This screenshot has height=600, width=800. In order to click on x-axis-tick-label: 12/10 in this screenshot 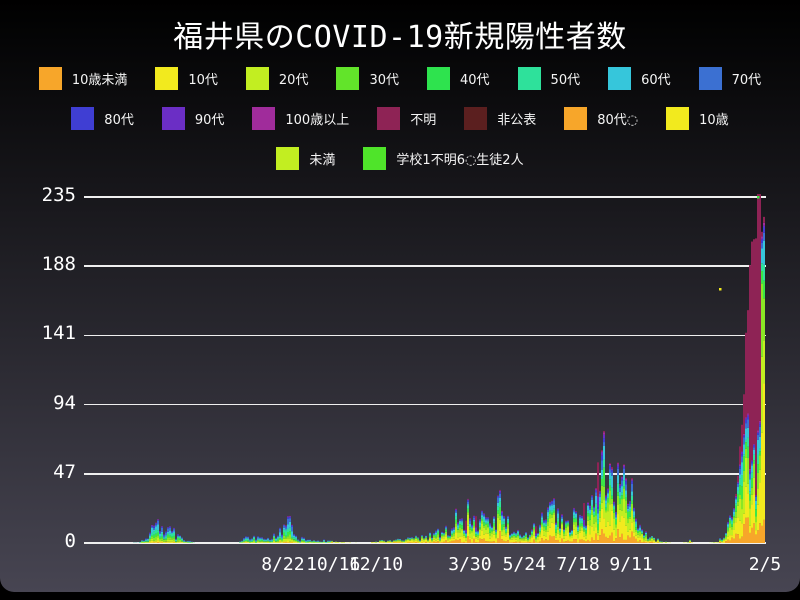, I will do `click(376, 564)`.